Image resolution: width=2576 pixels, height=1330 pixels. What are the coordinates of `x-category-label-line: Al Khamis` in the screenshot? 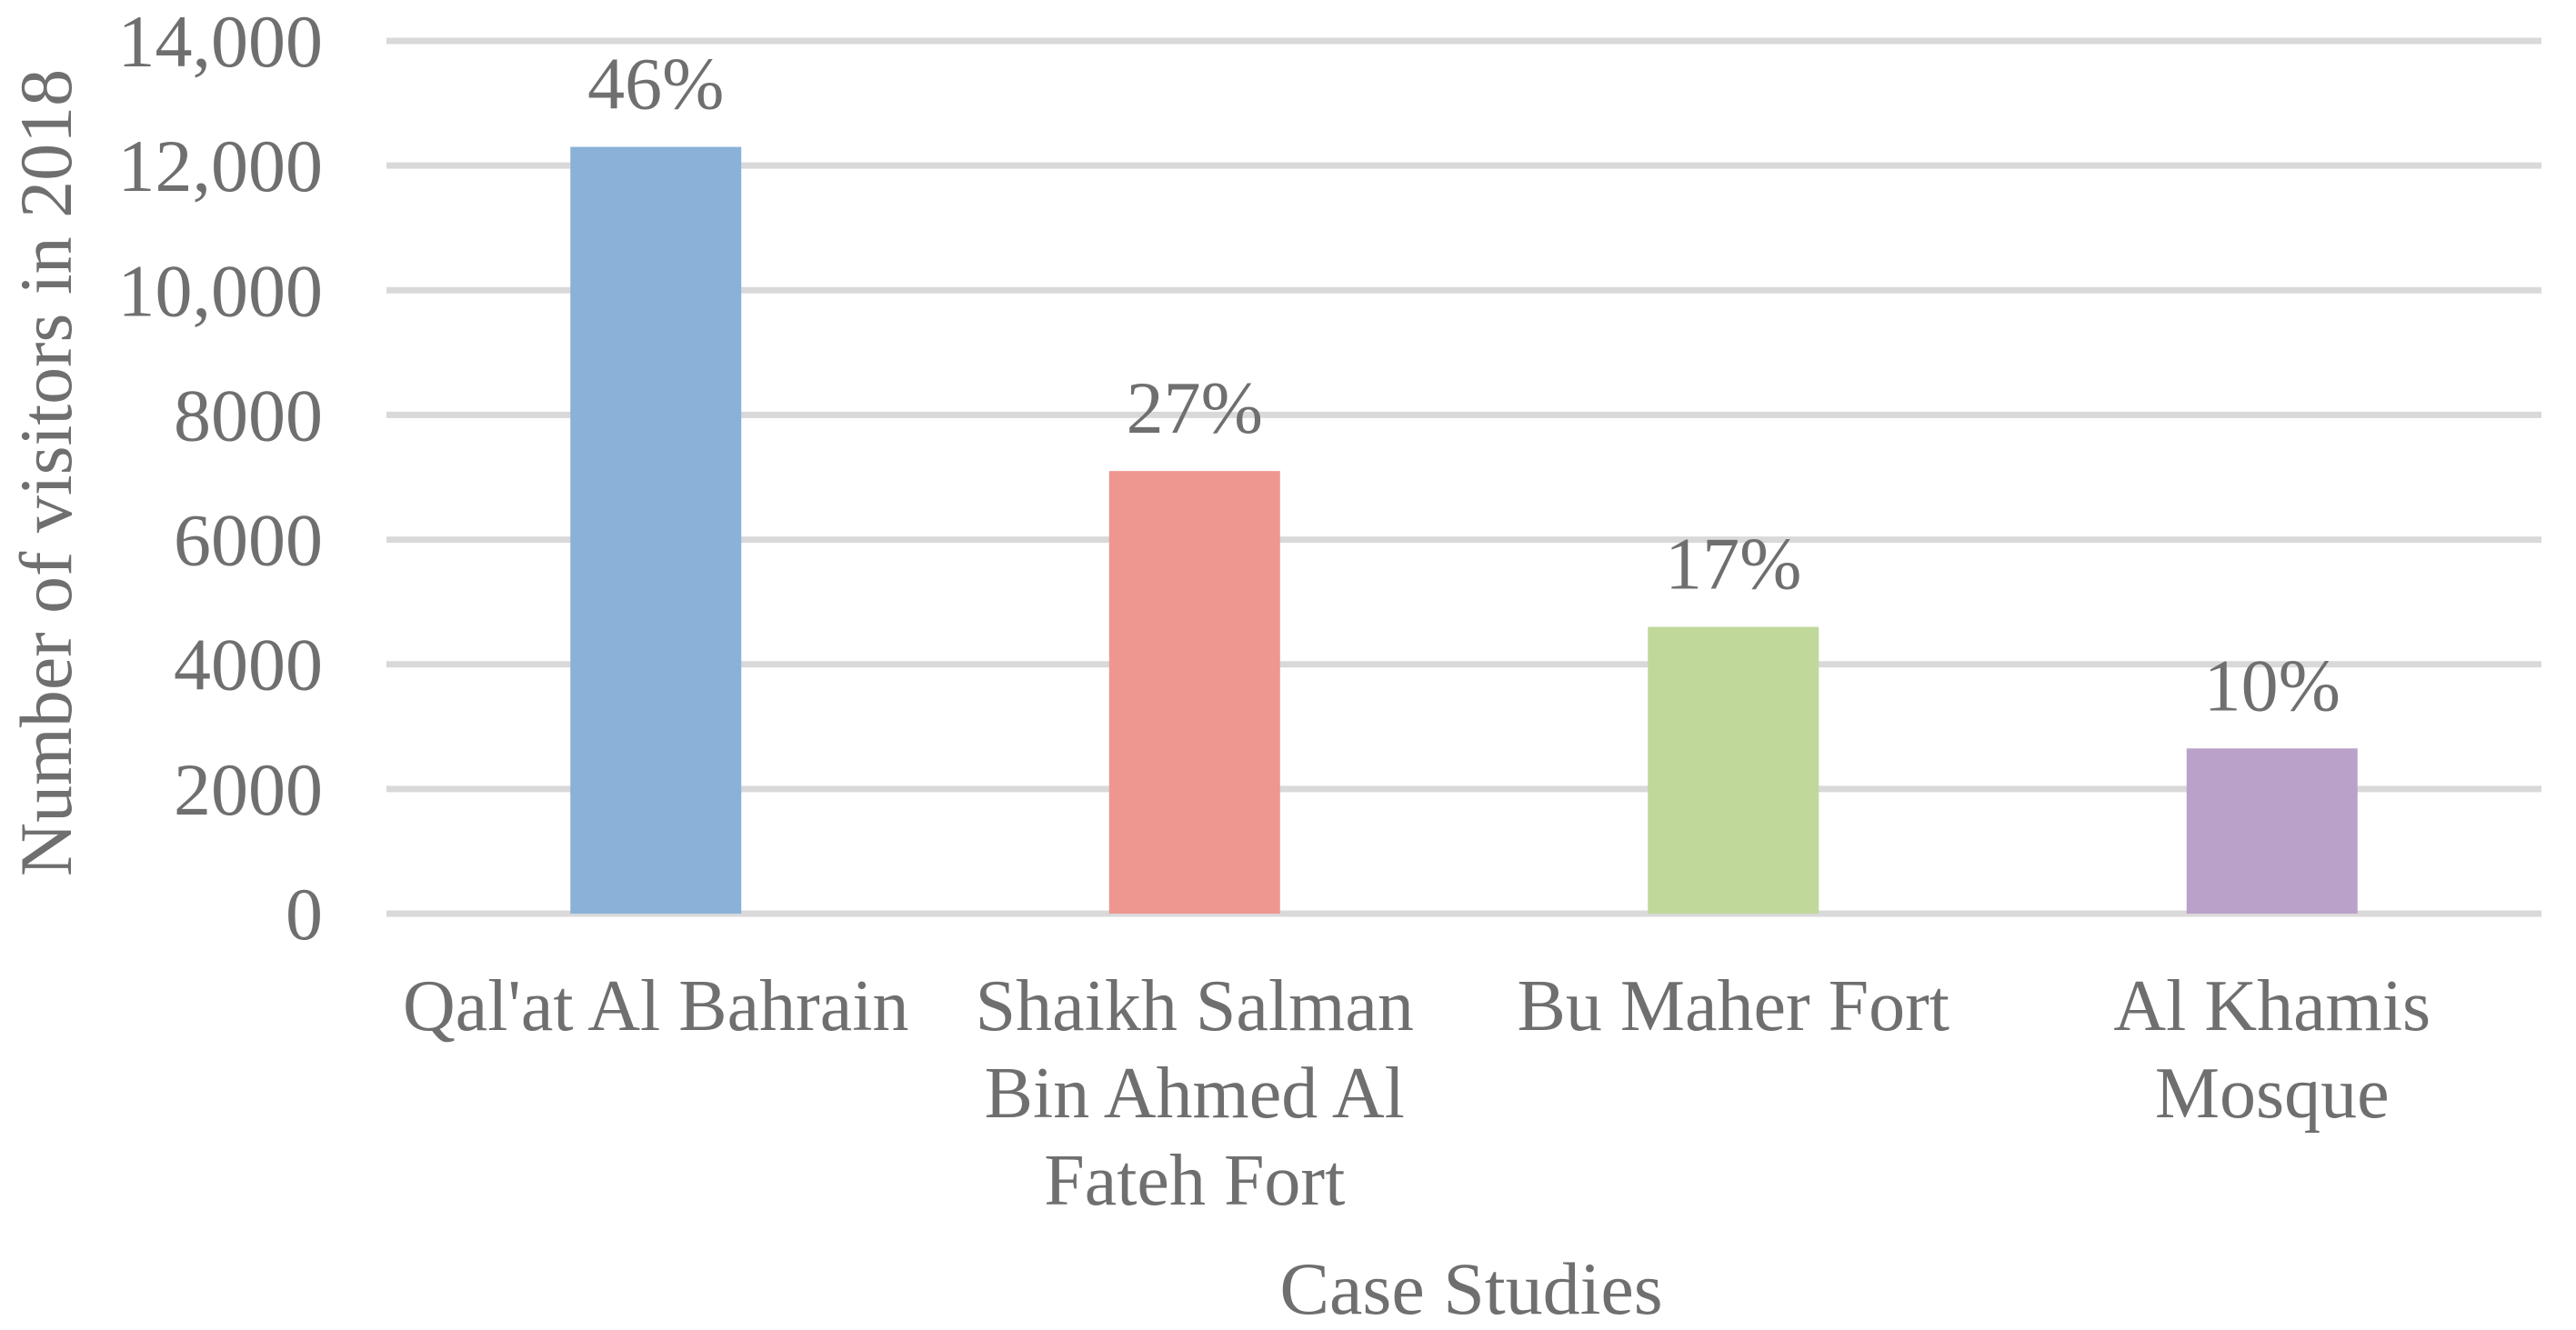 It's located at (2272, 1006).